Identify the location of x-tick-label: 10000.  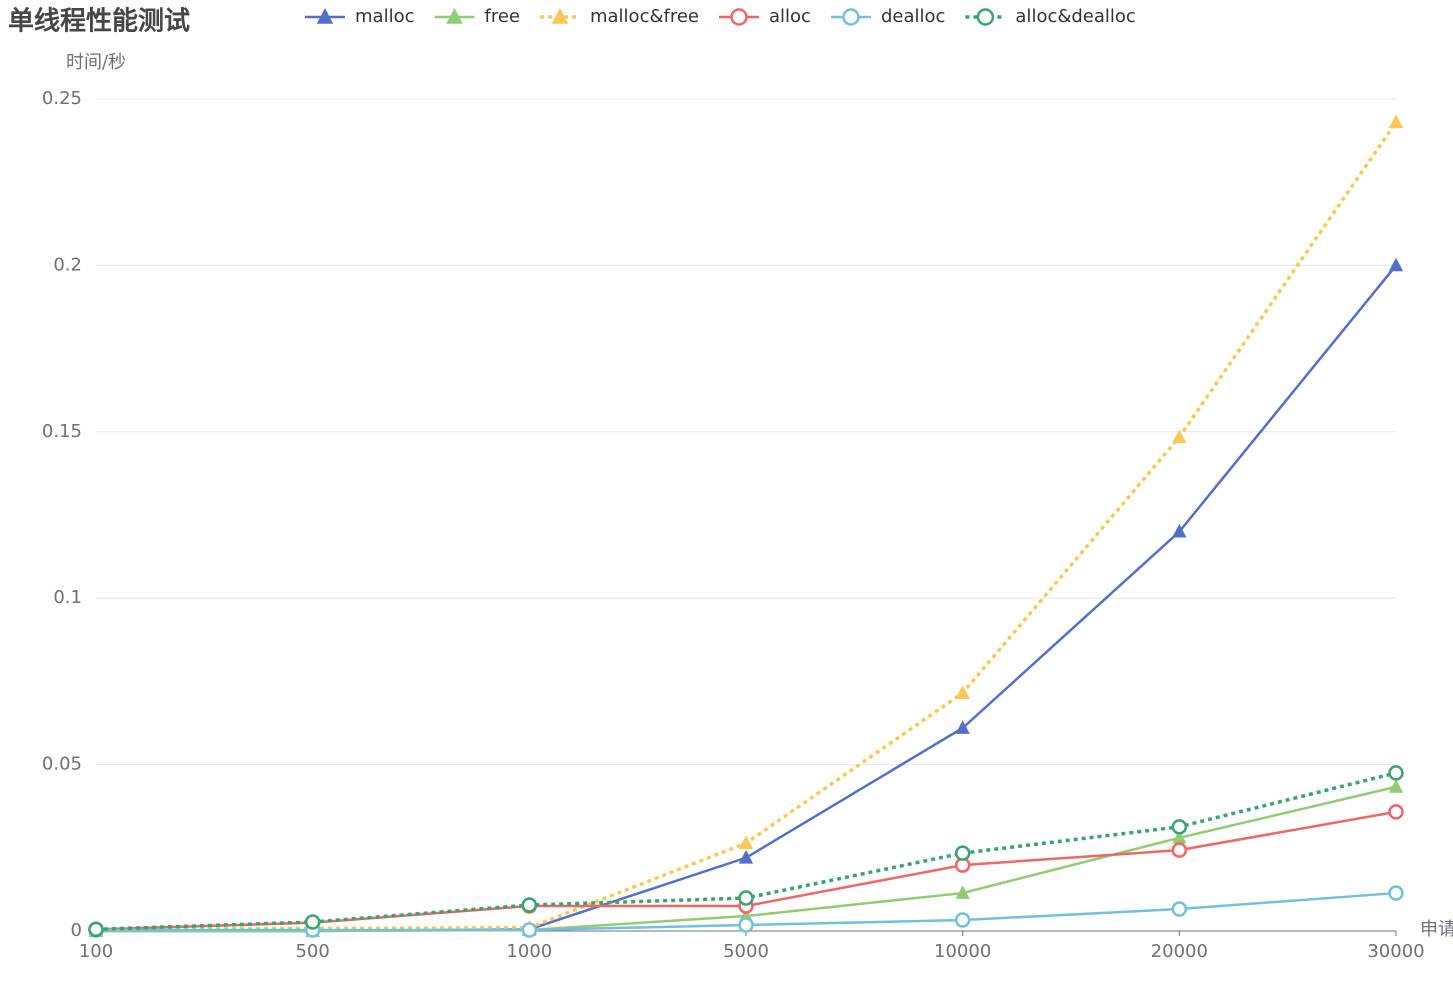
(962, 951).